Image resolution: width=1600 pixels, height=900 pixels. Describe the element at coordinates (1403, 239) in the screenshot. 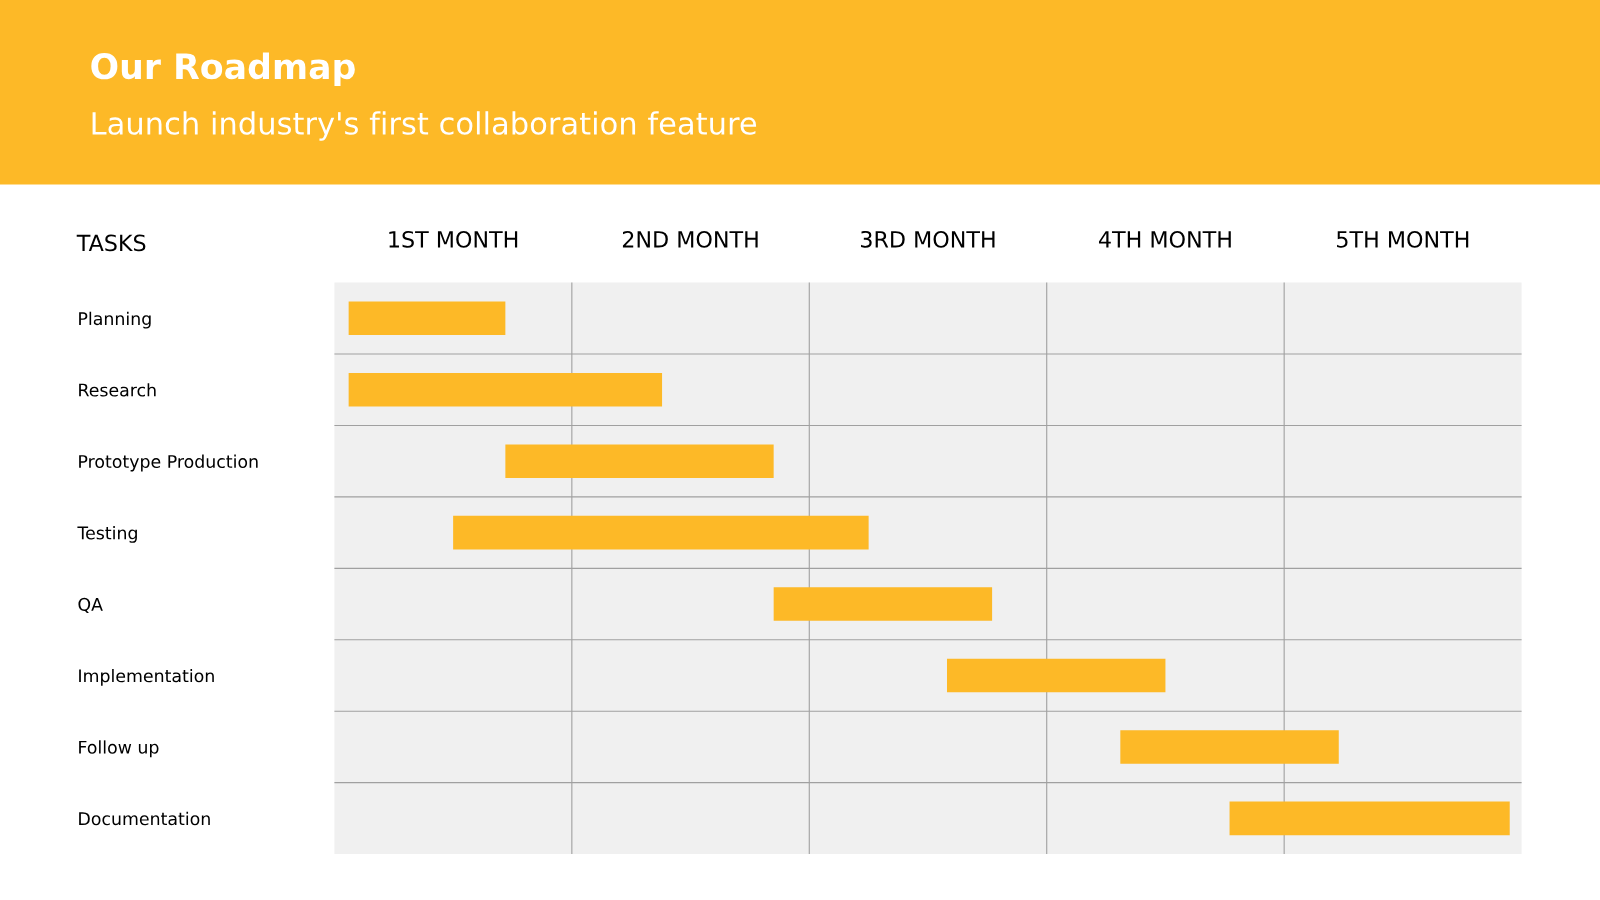

I see `x-tick-label: 5TH MONTH` at that location.